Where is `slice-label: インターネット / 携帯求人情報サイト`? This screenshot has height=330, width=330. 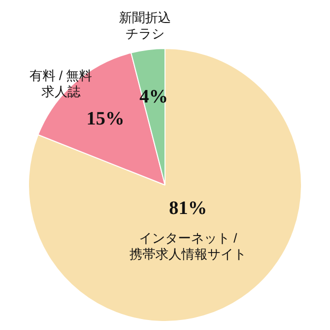
slice-label: インターネット / 携帯求人情報サイト is located at coordinates (188, 246).